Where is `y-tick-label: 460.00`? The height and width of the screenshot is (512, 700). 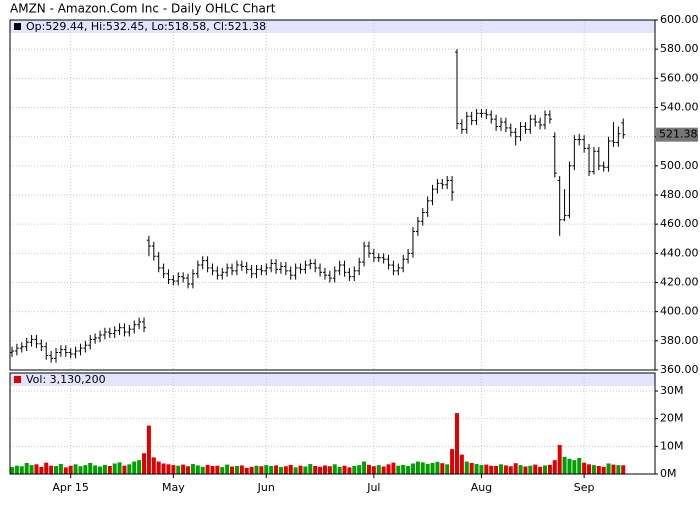 y-tick-label: 460.00 is located at coordinates (679, 223).